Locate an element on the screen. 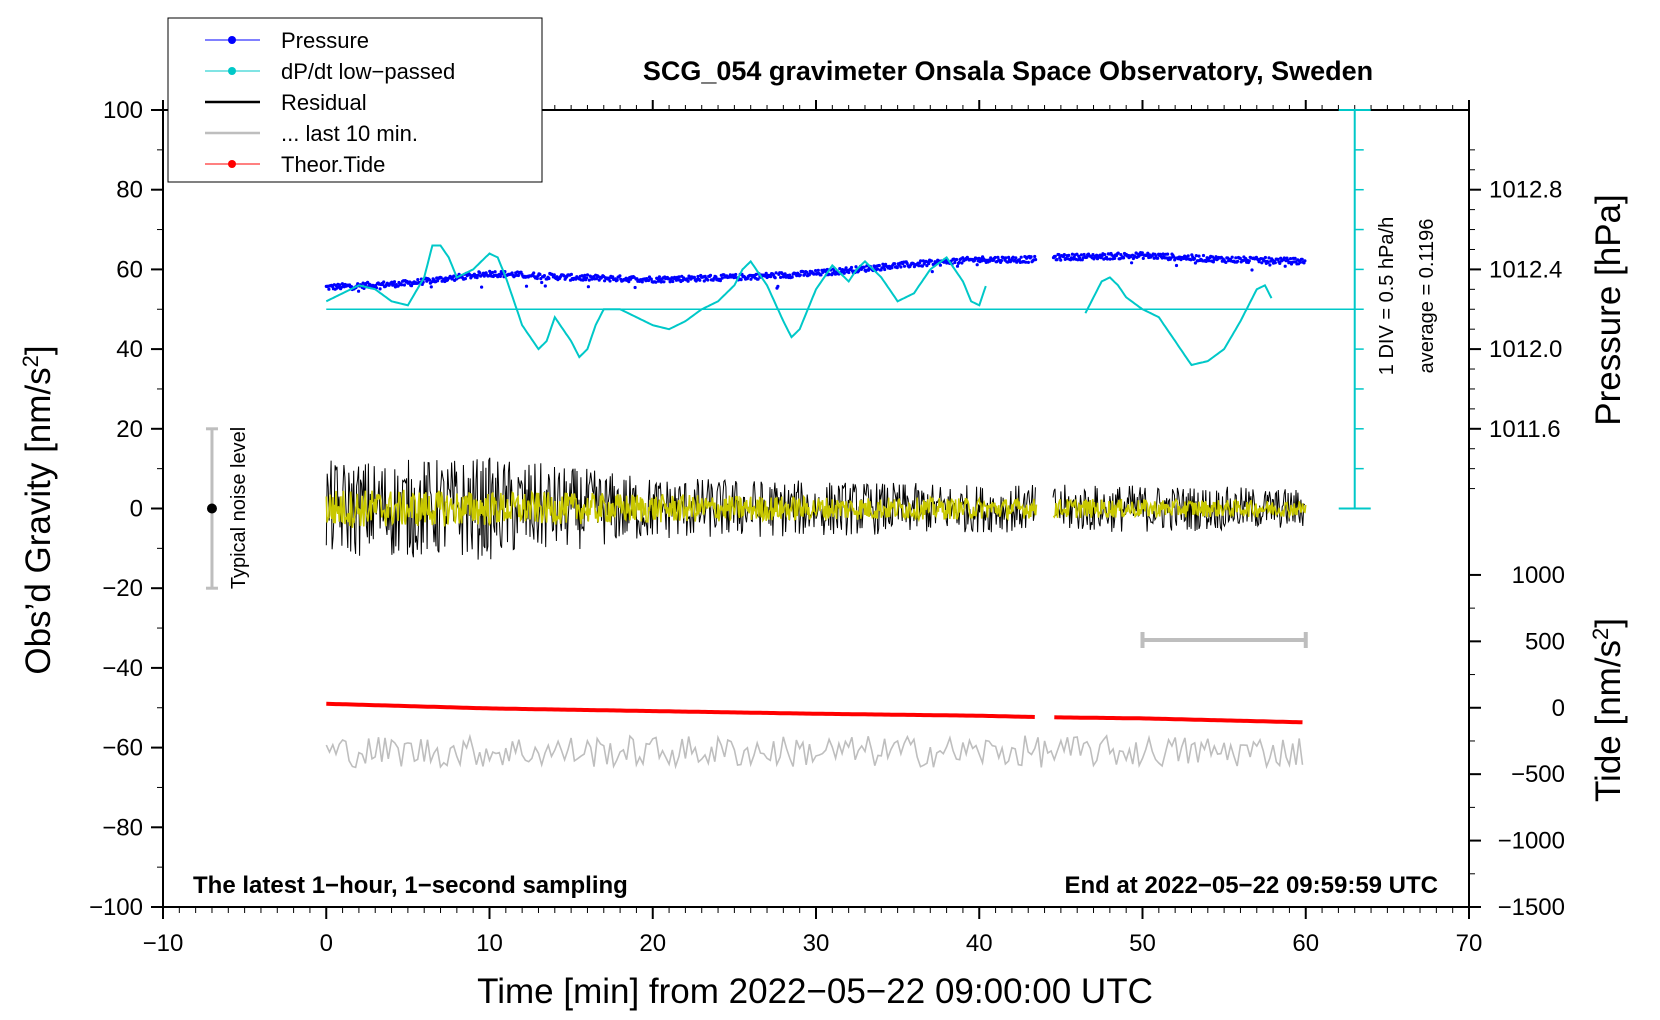  pressure-tick-label: 1011.6 is located at coordinates (1525, 429).